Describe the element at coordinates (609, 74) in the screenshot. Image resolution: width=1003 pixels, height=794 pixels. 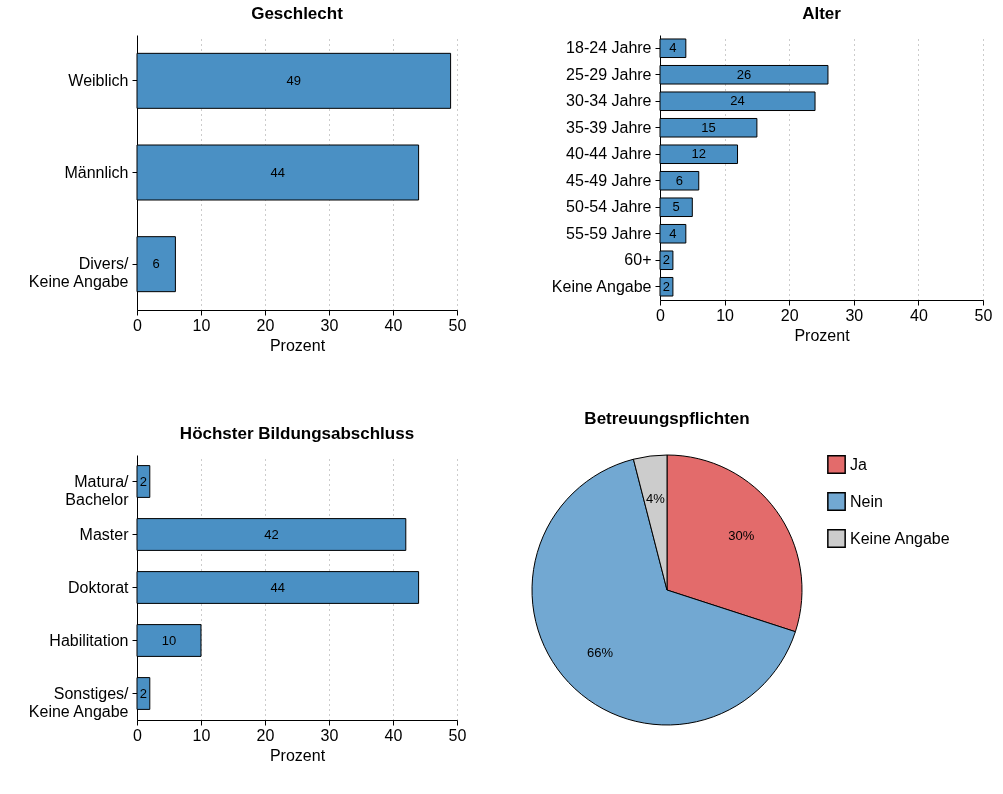
I see `y-tick-label: 25-29 Jahre` at that location.